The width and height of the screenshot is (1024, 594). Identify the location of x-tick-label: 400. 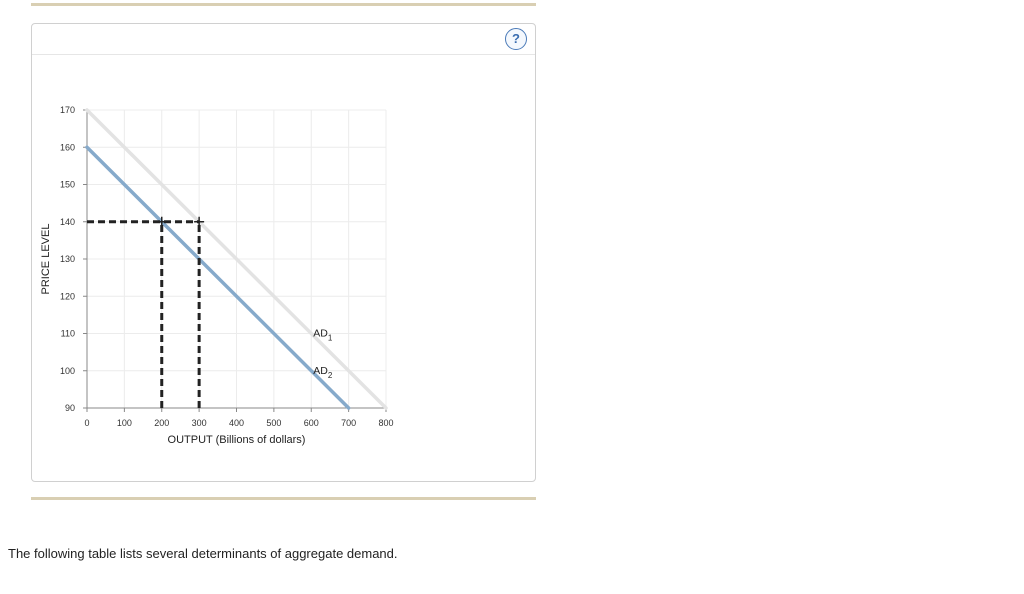
(236, 423).